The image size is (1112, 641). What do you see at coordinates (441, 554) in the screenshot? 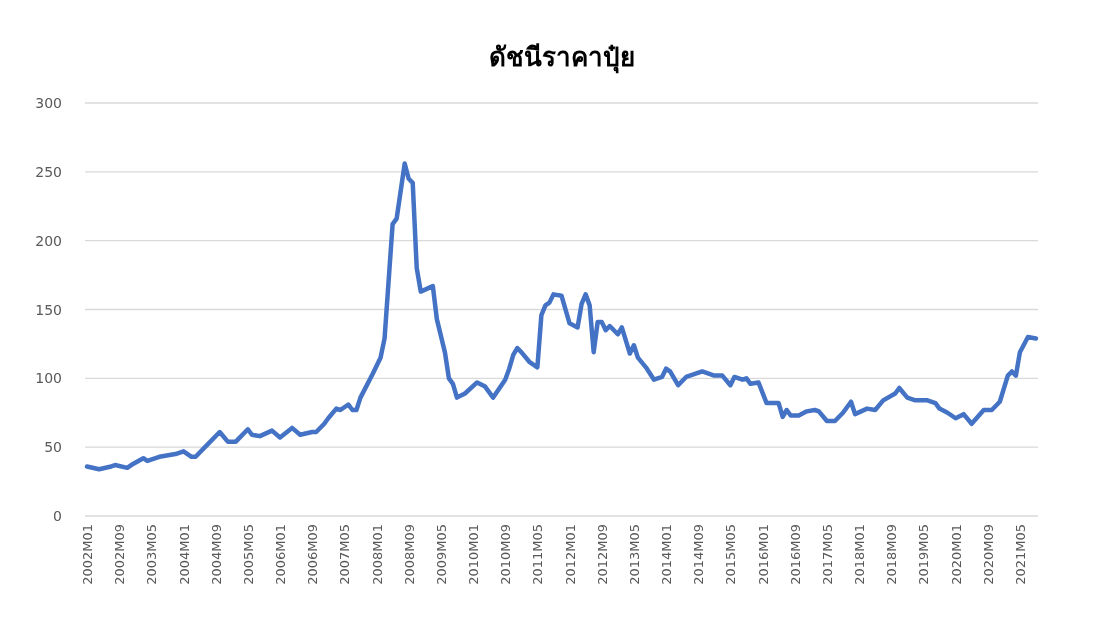
I see `x-tick-label: 2009M05` at bounding box center [441, 554].